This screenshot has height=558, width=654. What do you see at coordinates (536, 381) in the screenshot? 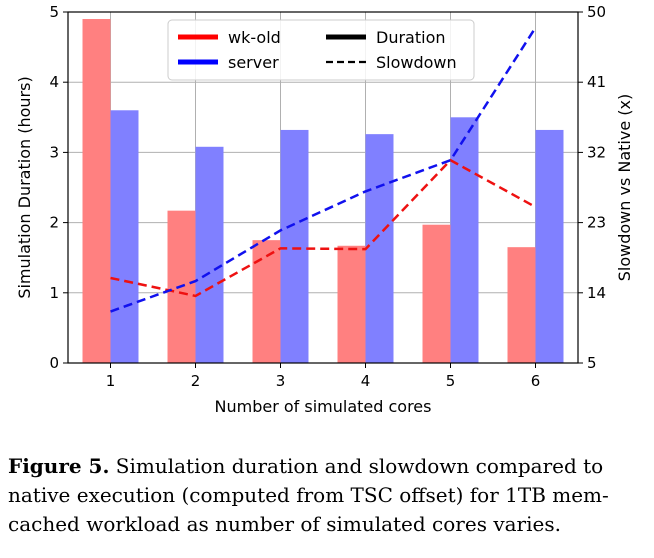
I see `x-tick-label: 6` at bounding box center [536, 381].